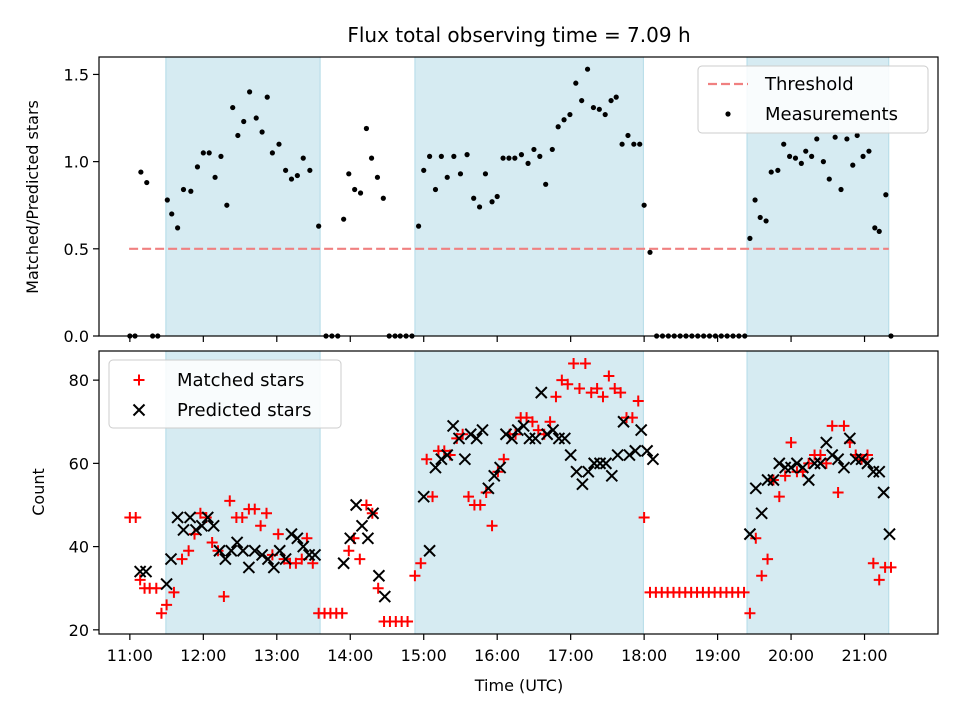 The image size is (960, 720). What do you see at coordinates (243, 196) in the screenshot?
I see `observing-window` at bounding box center [243, 196].